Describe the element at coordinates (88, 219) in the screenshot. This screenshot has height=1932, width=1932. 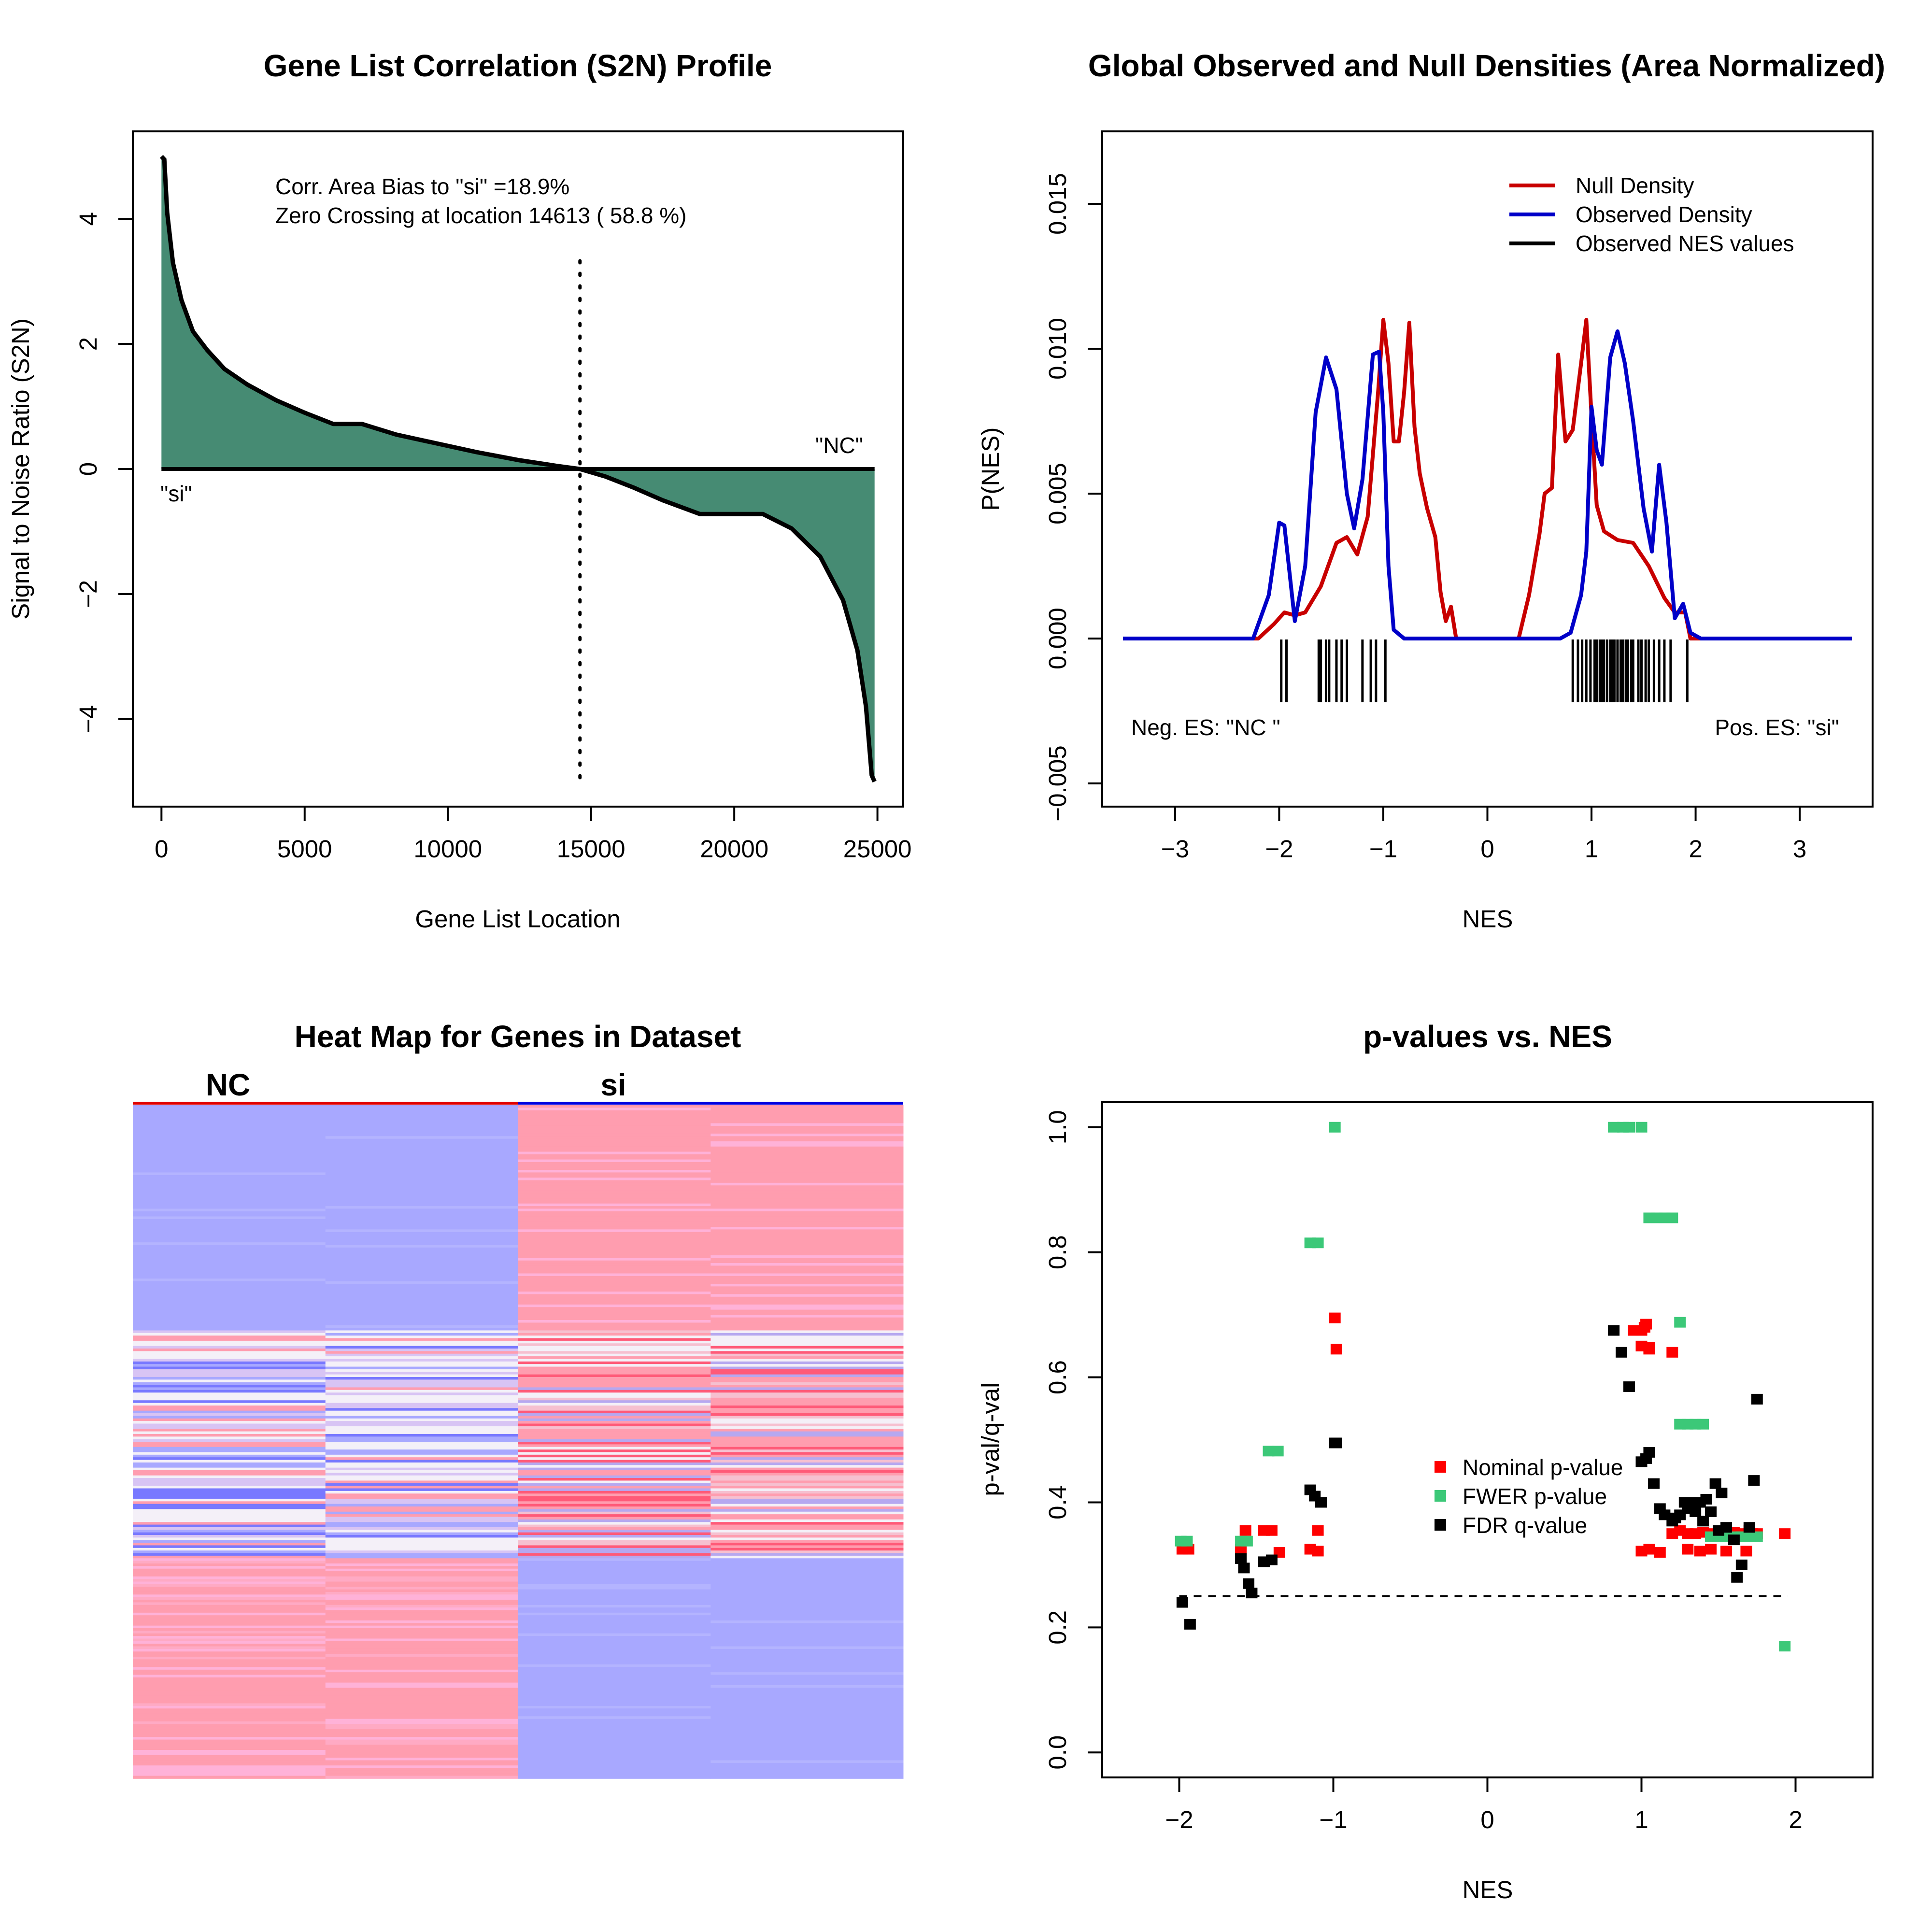
I see `s2n-ytick-label: 4` at that location.